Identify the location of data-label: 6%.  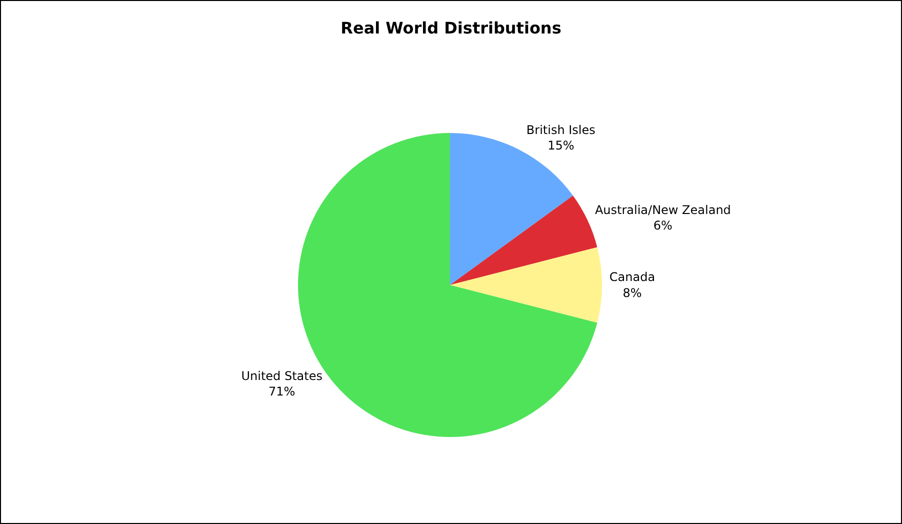
(662, 225).